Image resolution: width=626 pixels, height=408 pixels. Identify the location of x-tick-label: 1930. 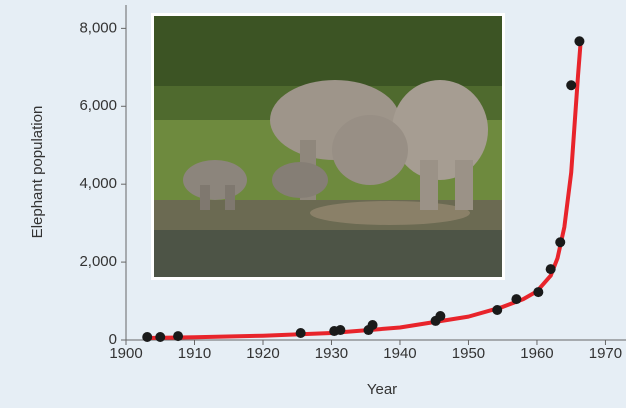
(331, 353).